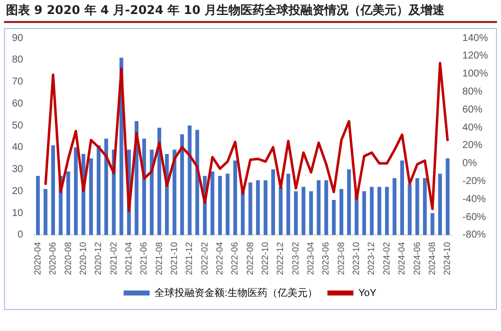 The image size is (501, 331). What do you see at coordinates (265, 258) in the screenshot?
I see `x-tick-label: 2022-10` at bounding box center [265, 258].